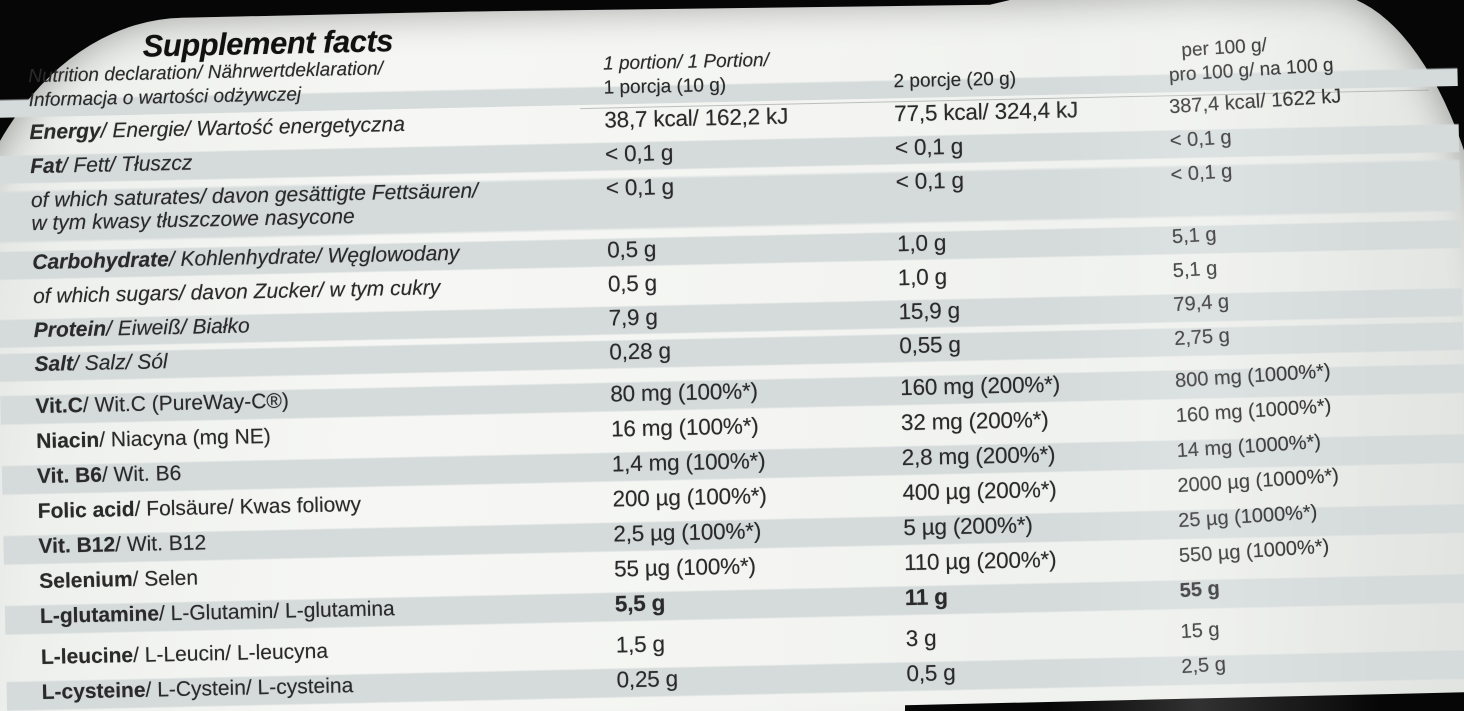 The width and height of the screenshot is (1464, 711). Describe the element at coordinates (1316, 552) in the screenshot. I see `value-per-100g: 550 µg (1000%*)` at that location.